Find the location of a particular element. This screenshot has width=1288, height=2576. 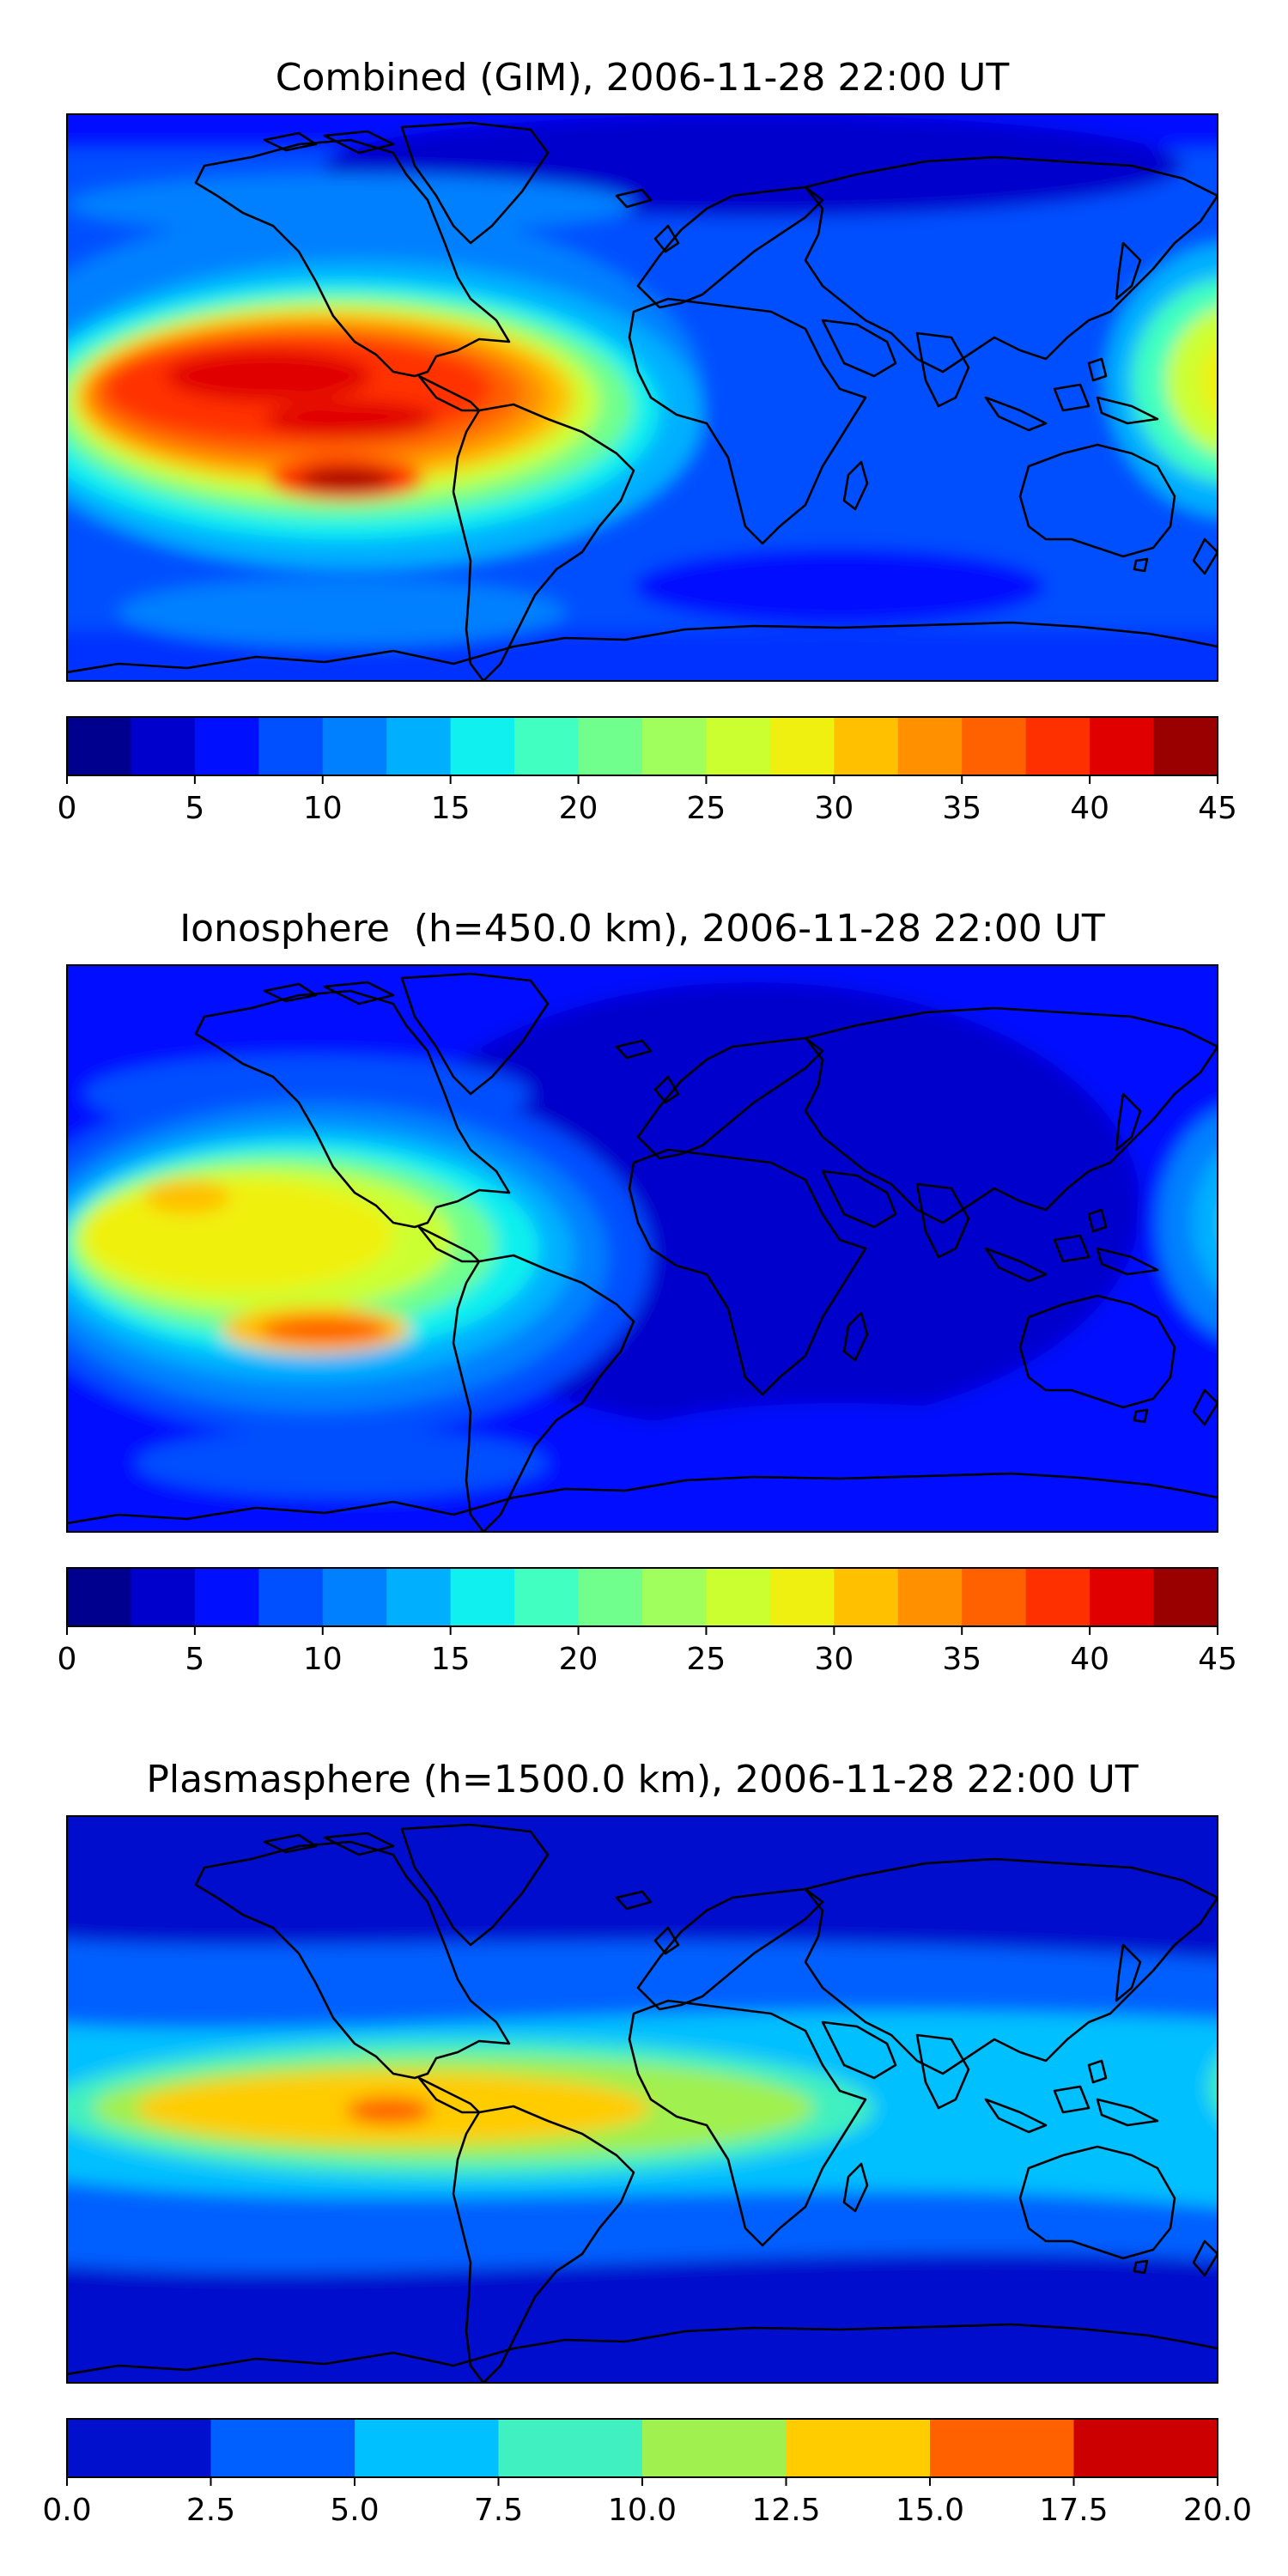

colorbar-tick-label: 12.5 is located at coordinates (786, 2510).